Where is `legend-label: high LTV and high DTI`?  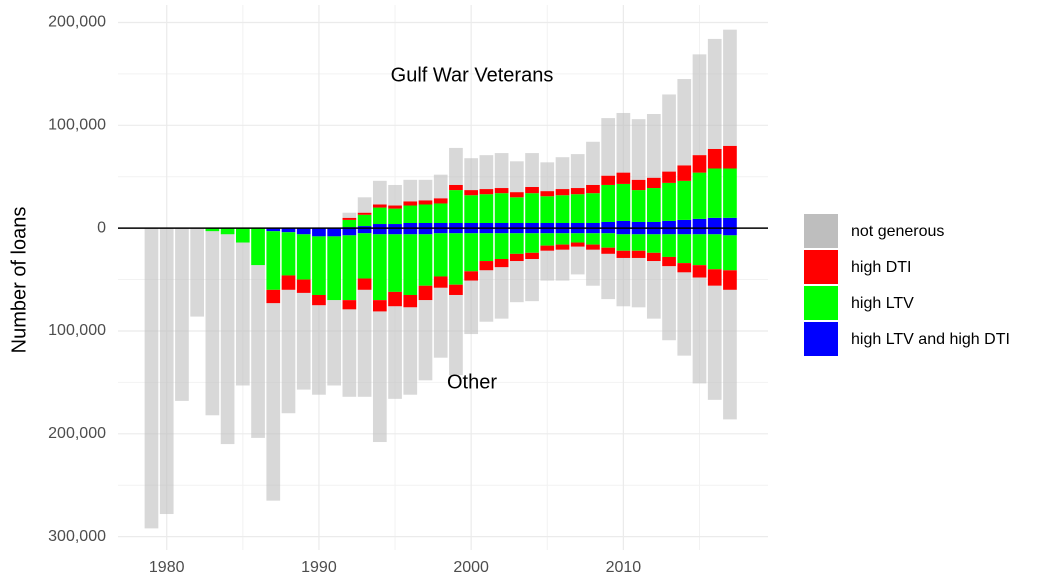 legend-label: high LTV and high DTI is located at coordinates (930, 339).